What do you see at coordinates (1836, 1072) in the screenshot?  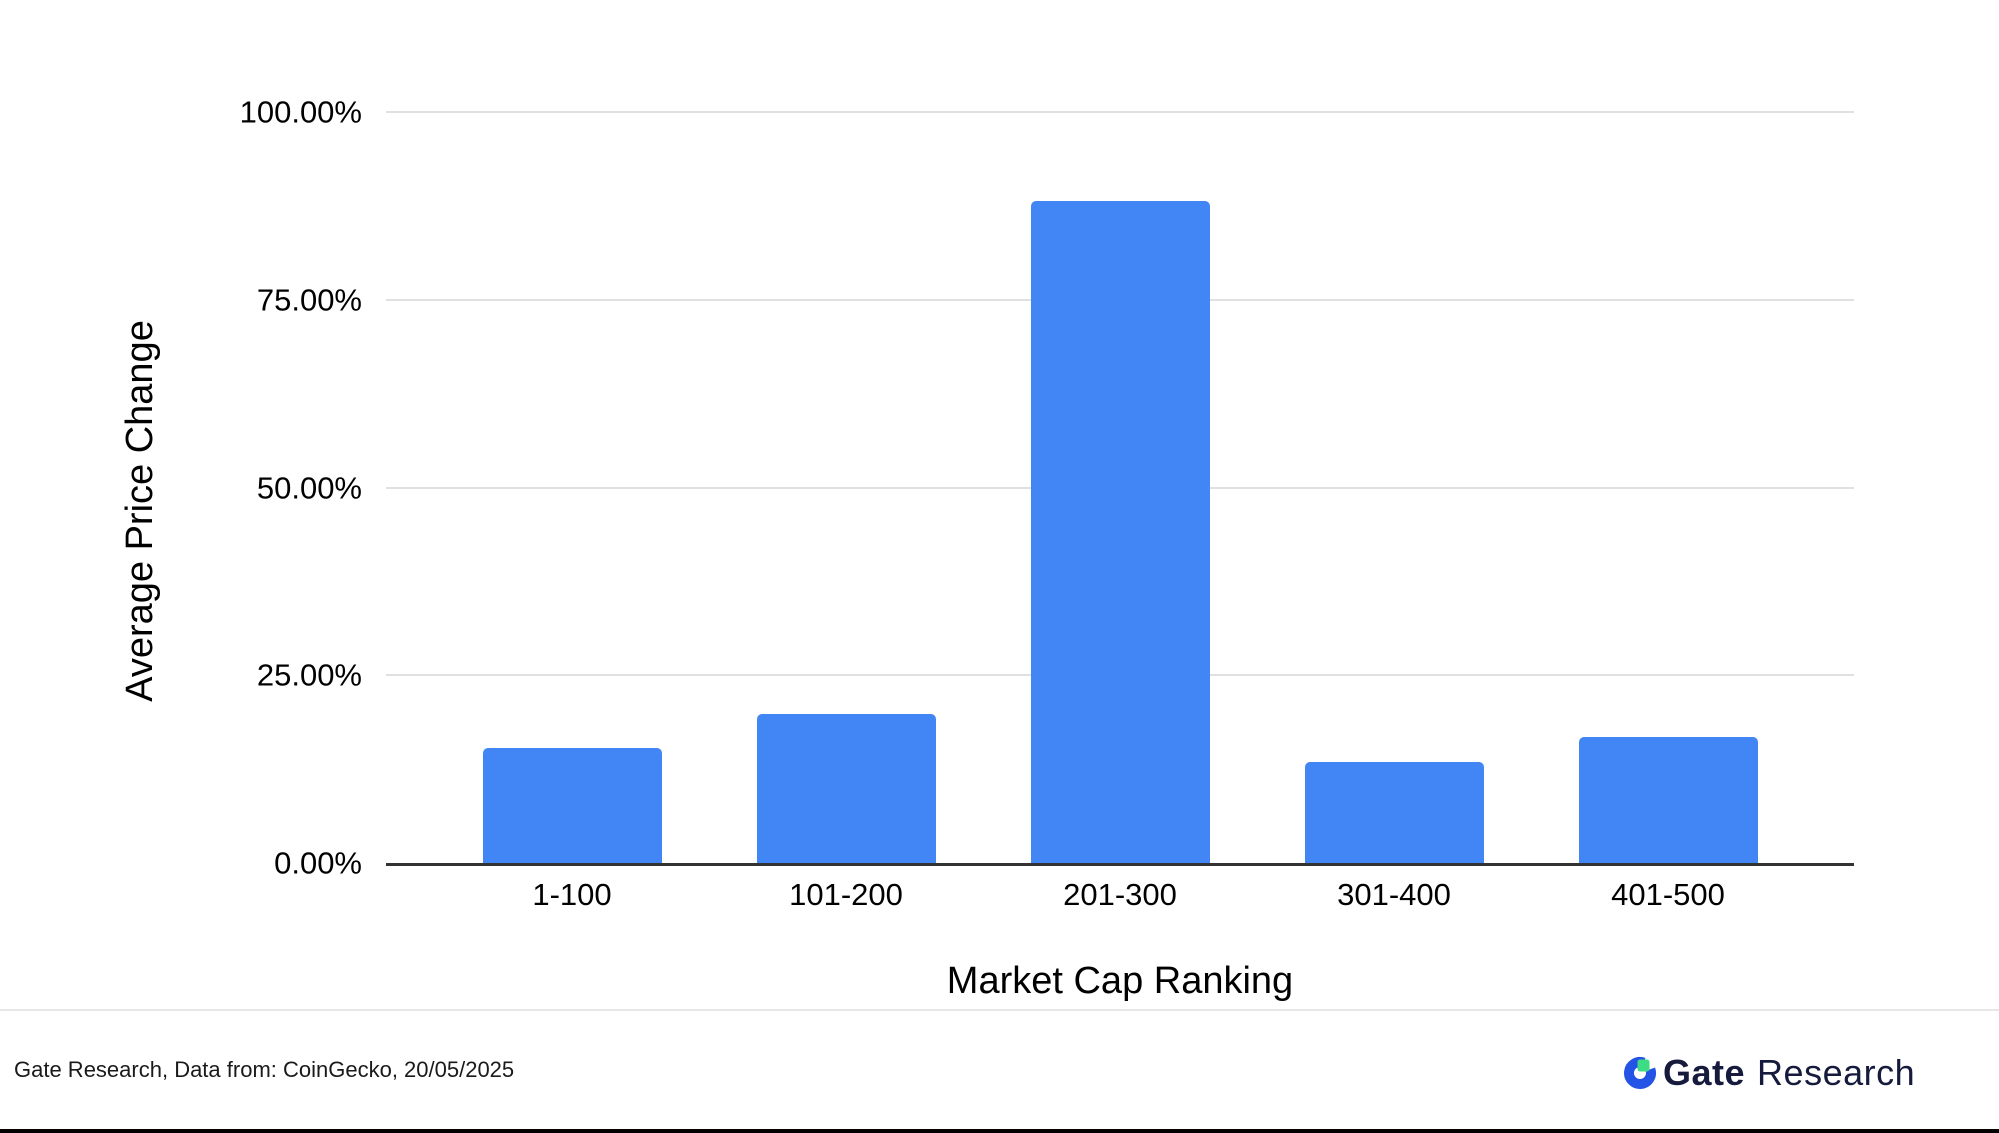 I see `logo-text-research: Research` at bounding box center [1836, 1072].